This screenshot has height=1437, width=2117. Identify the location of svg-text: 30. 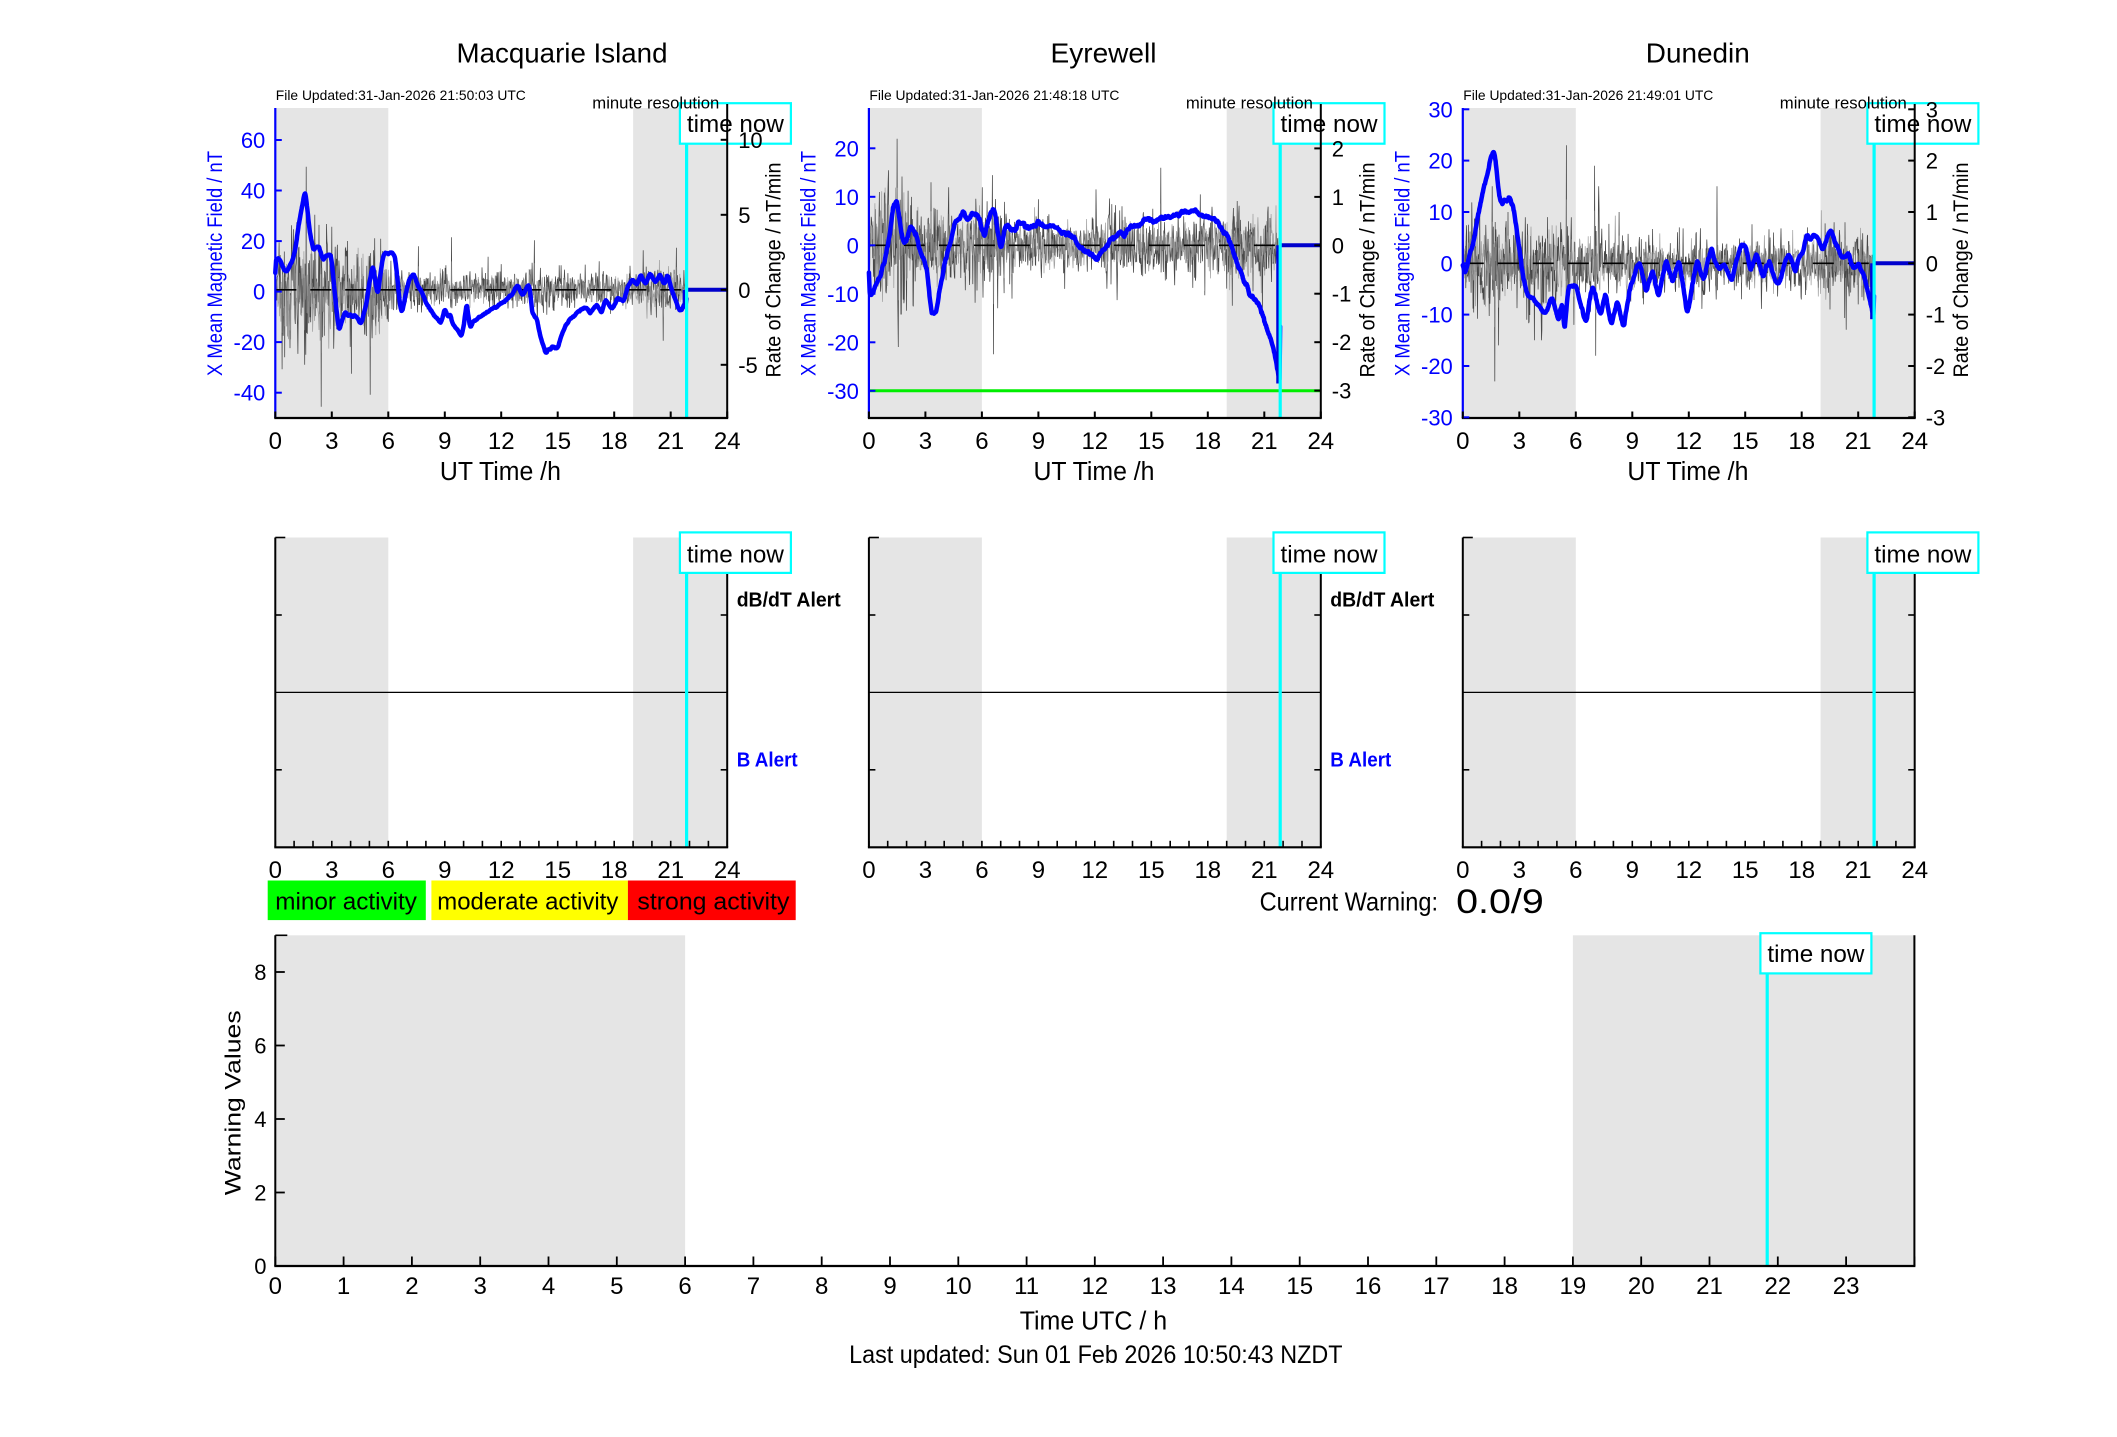
(1440, 109).